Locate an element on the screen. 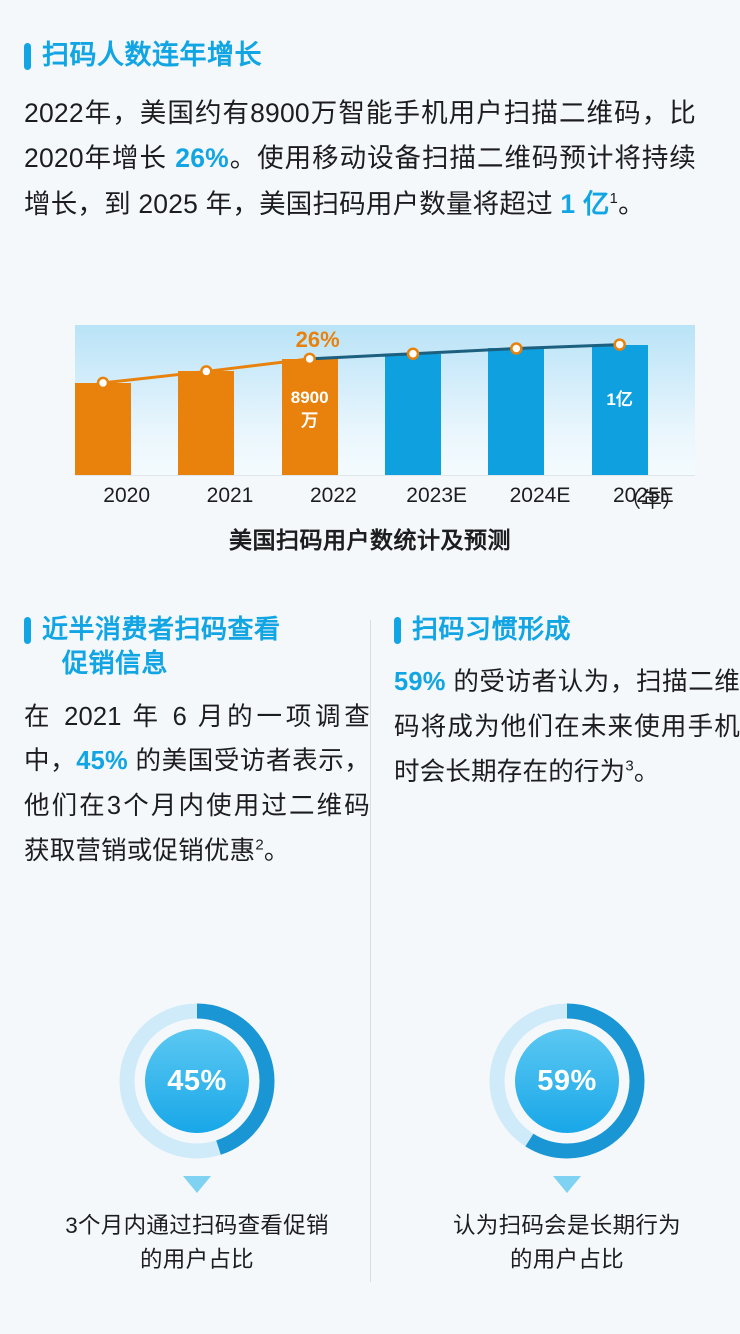 The image size is (740, 1334). left-heading-line2: 促销信息 is located at coordinates (115, 663).